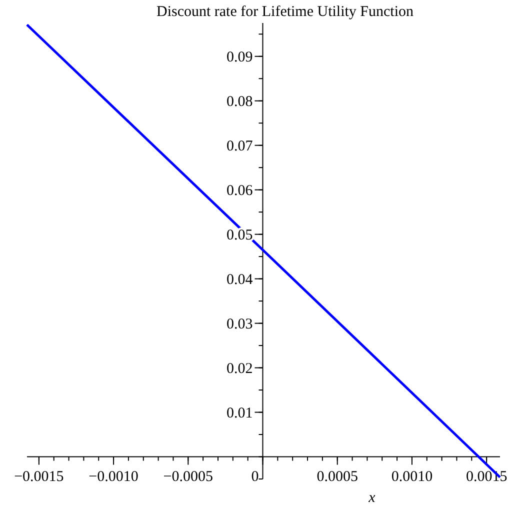  What do you see at coordinates (239, 57) in the screenshot?
I see `y-tick-label: 0.09` at bounding box center [239, 57].